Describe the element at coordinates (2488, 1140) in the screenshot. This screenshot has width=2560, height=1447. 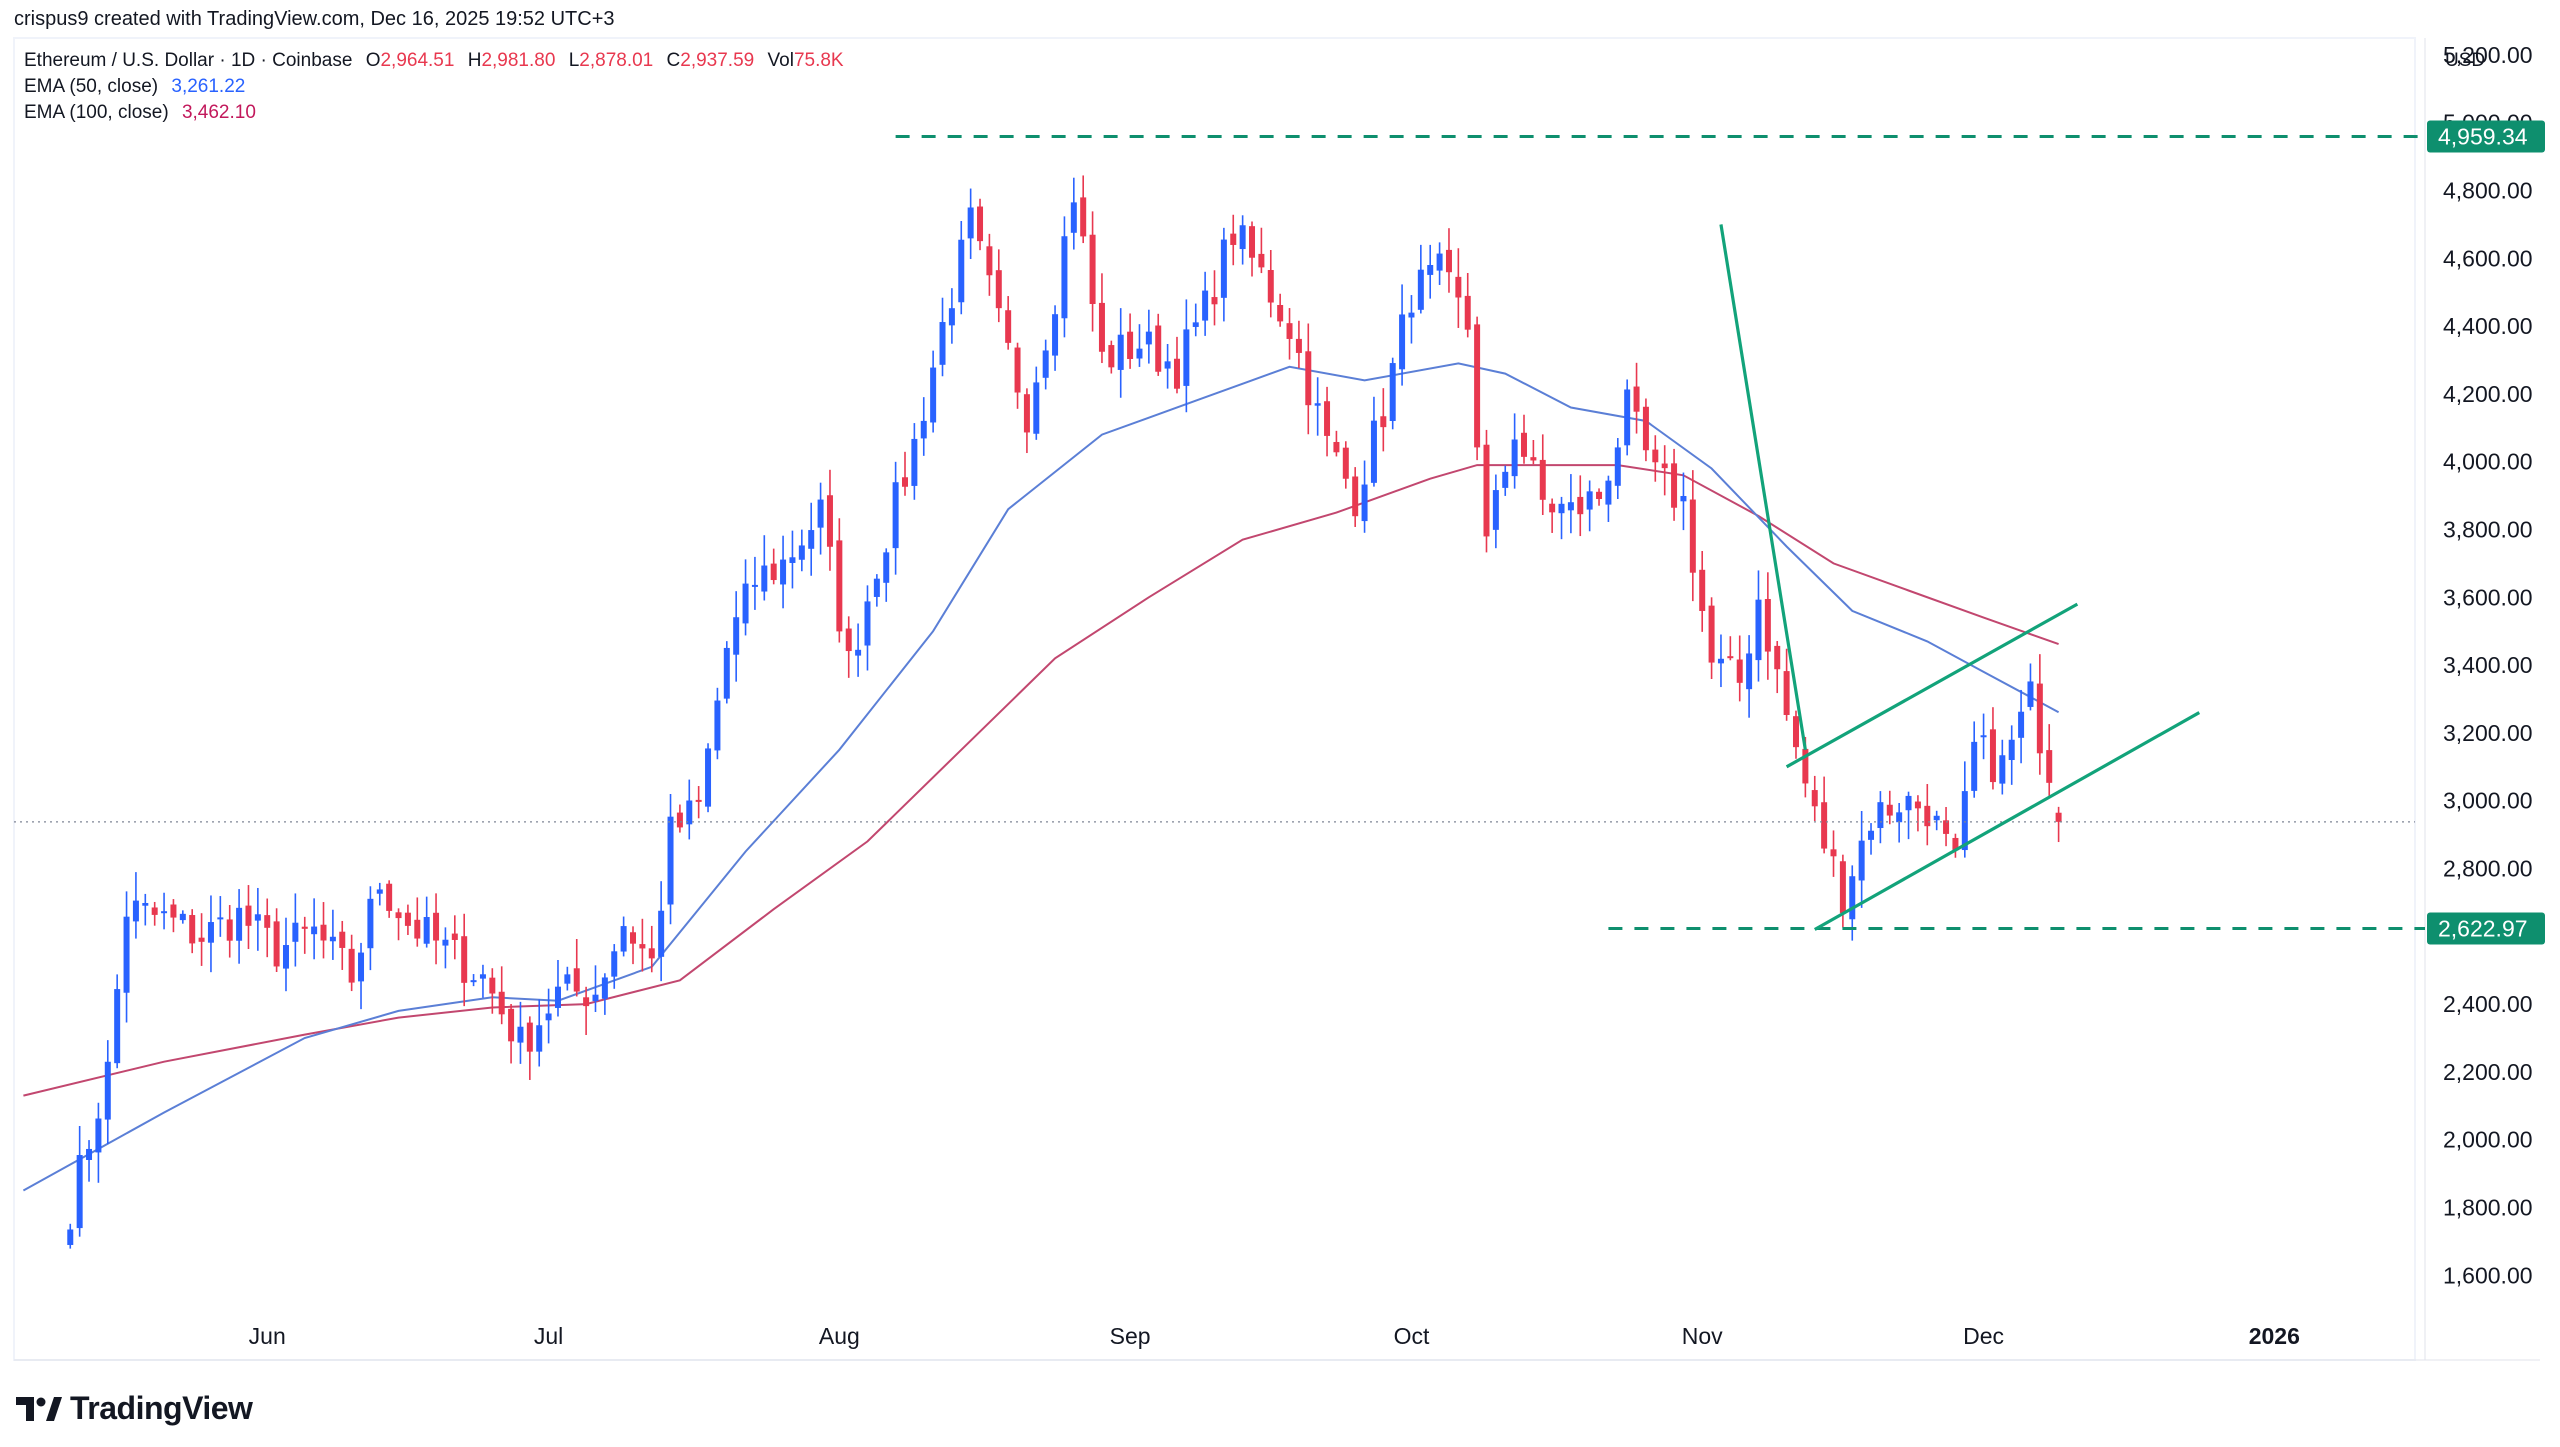
I see `y-tick-label: 2,000.00` at that location.